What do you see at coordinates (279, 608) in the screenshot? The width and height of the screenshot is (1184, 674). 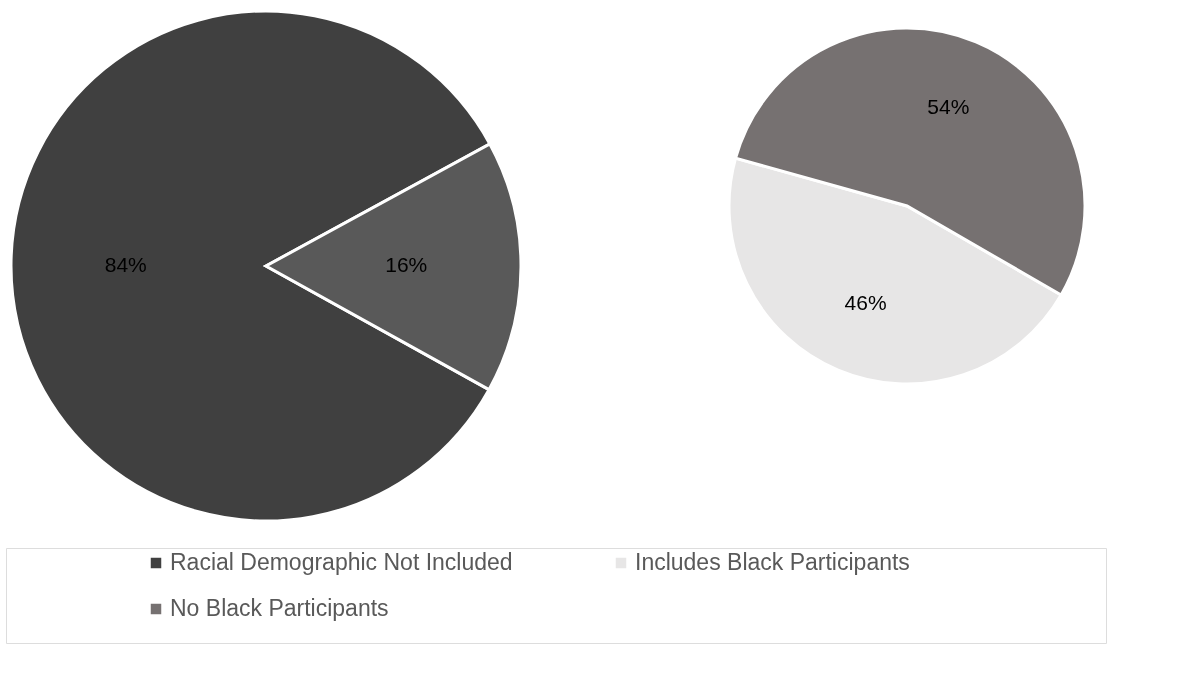 I see `legend-label: No Black Participants` at bounding box center [279, 608].